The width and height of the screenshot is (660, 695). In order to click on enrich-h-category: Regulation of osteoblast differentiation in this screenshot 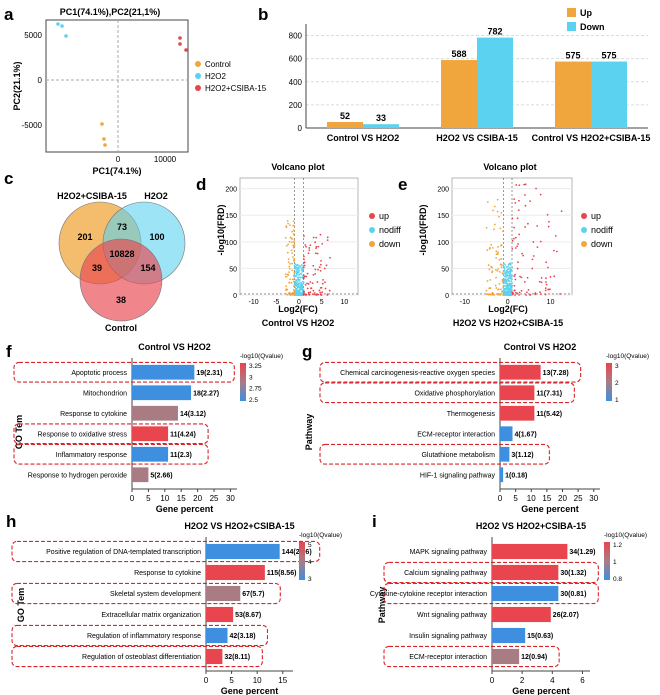, I will do `click(141, 657)`.